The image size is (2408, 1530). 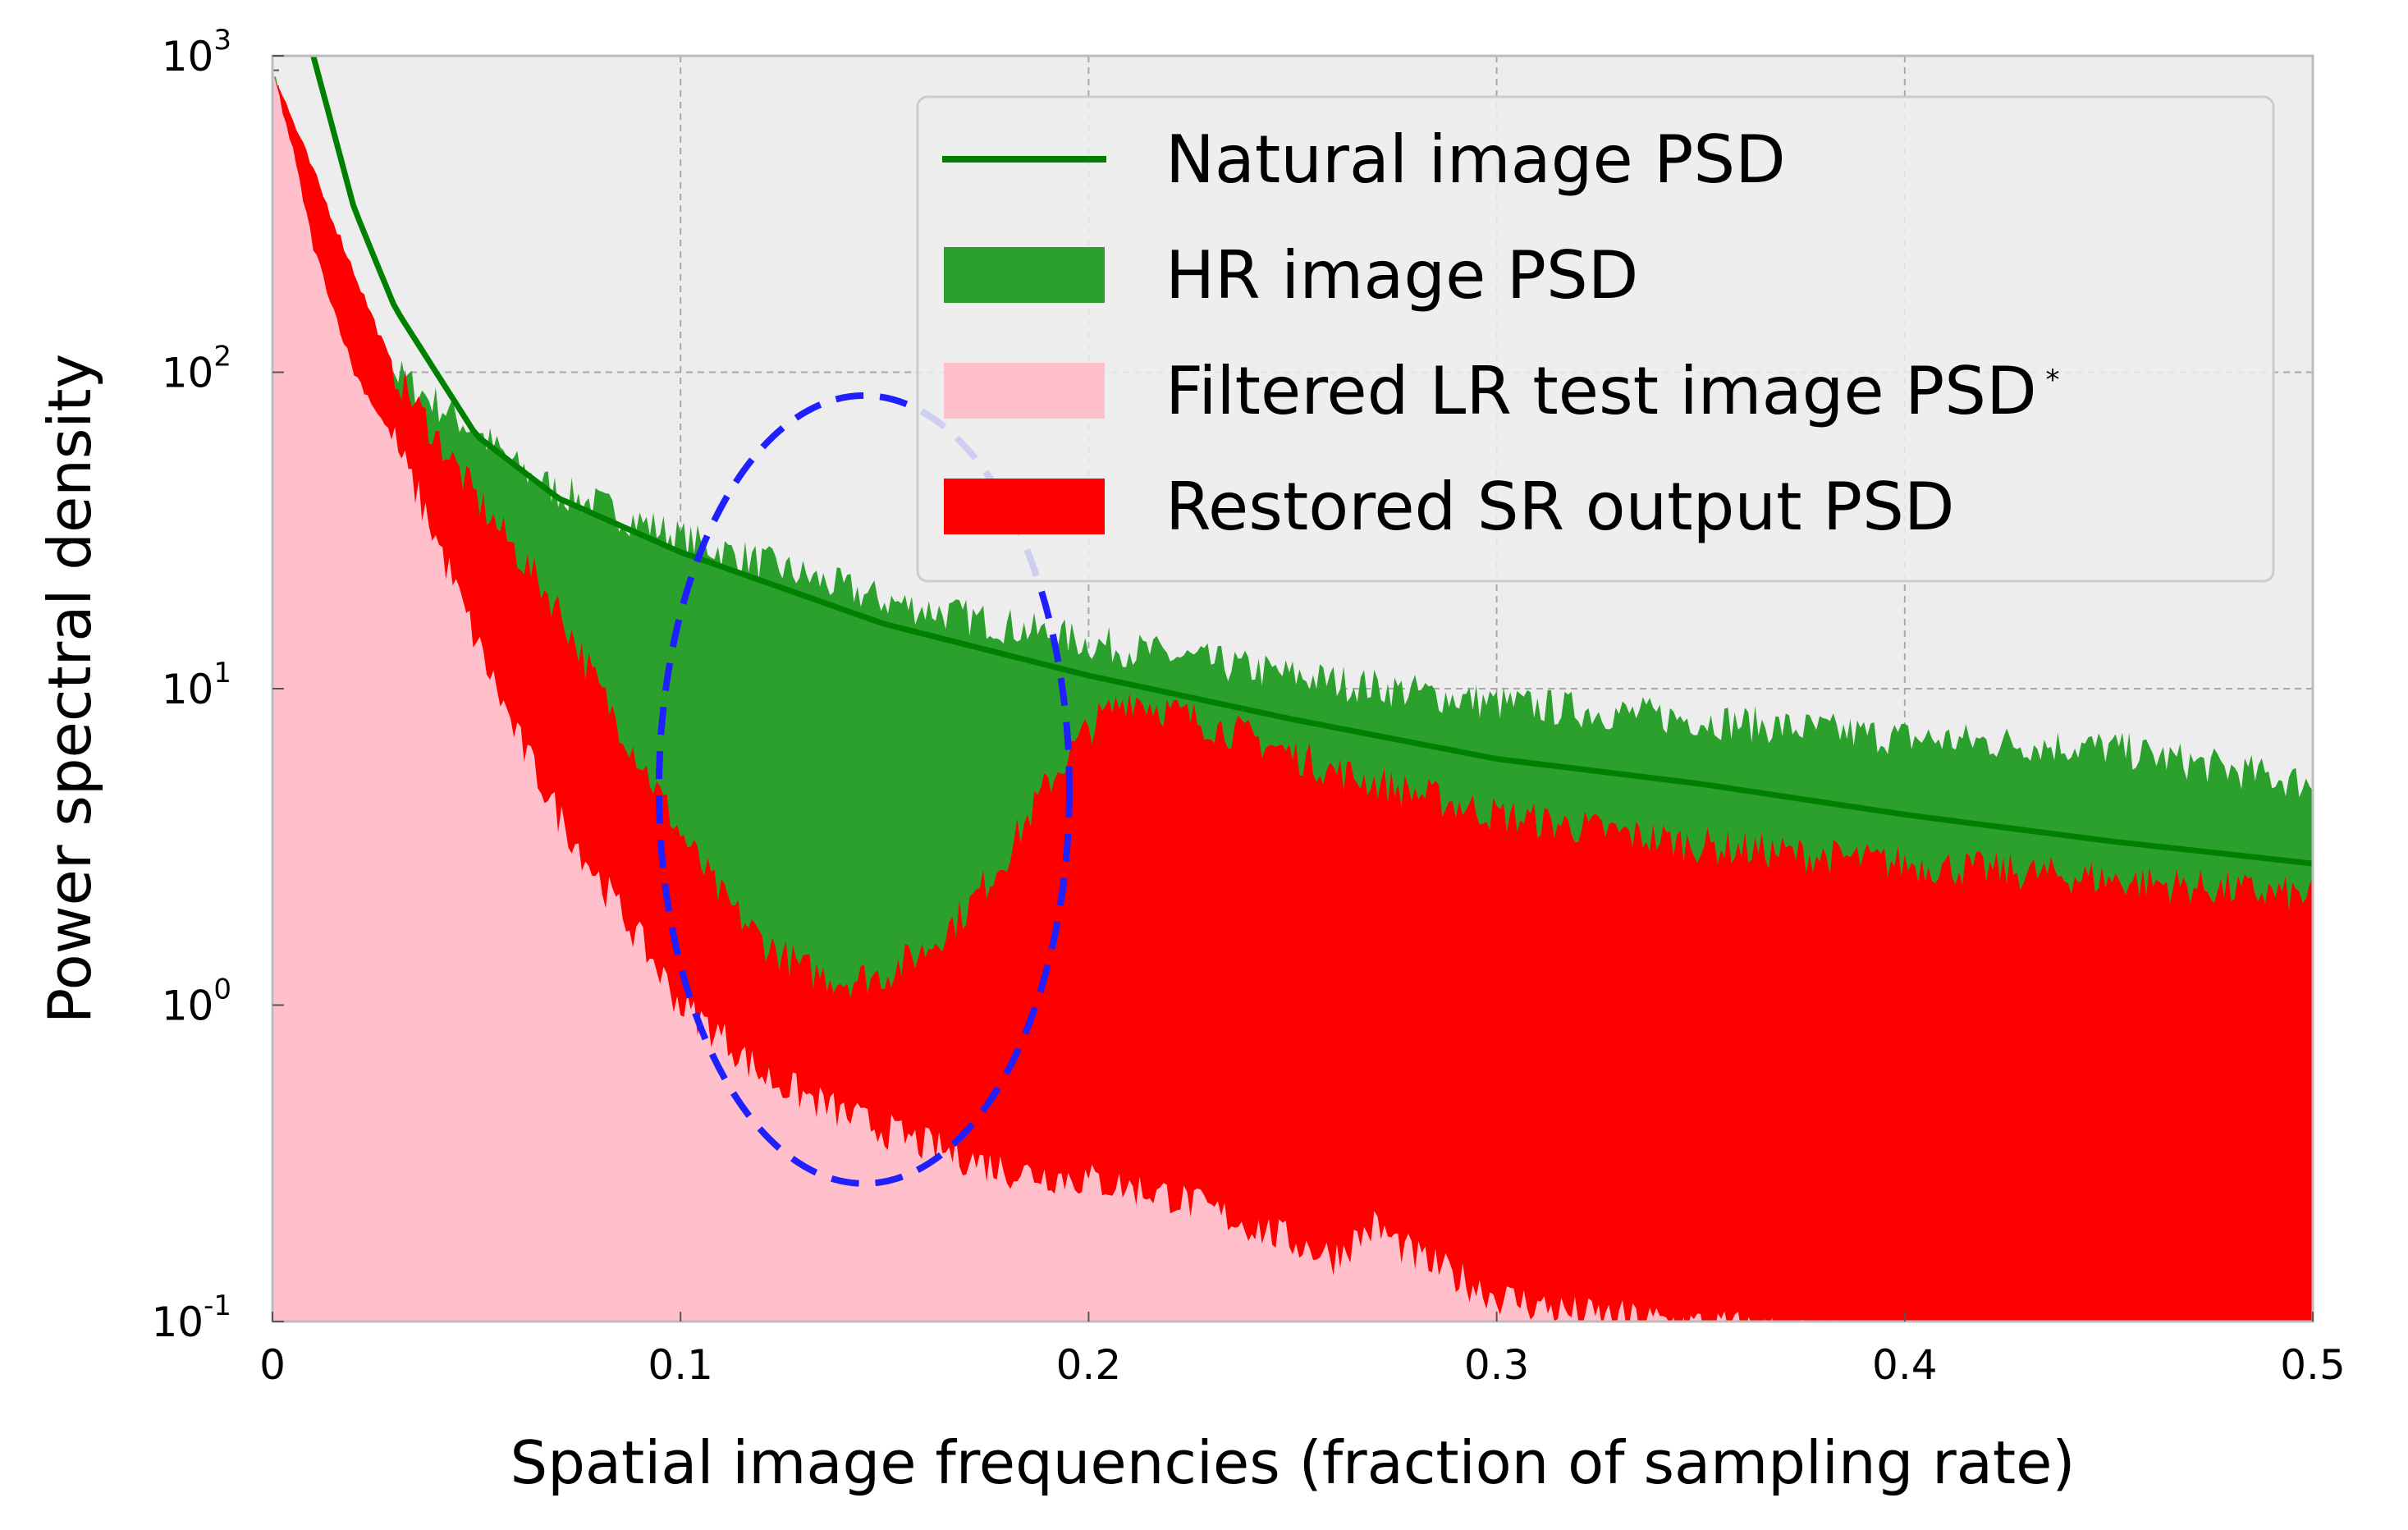 I want to click on legend-label: Filtered LR test image PSD *, so click(x=1612, y=391).